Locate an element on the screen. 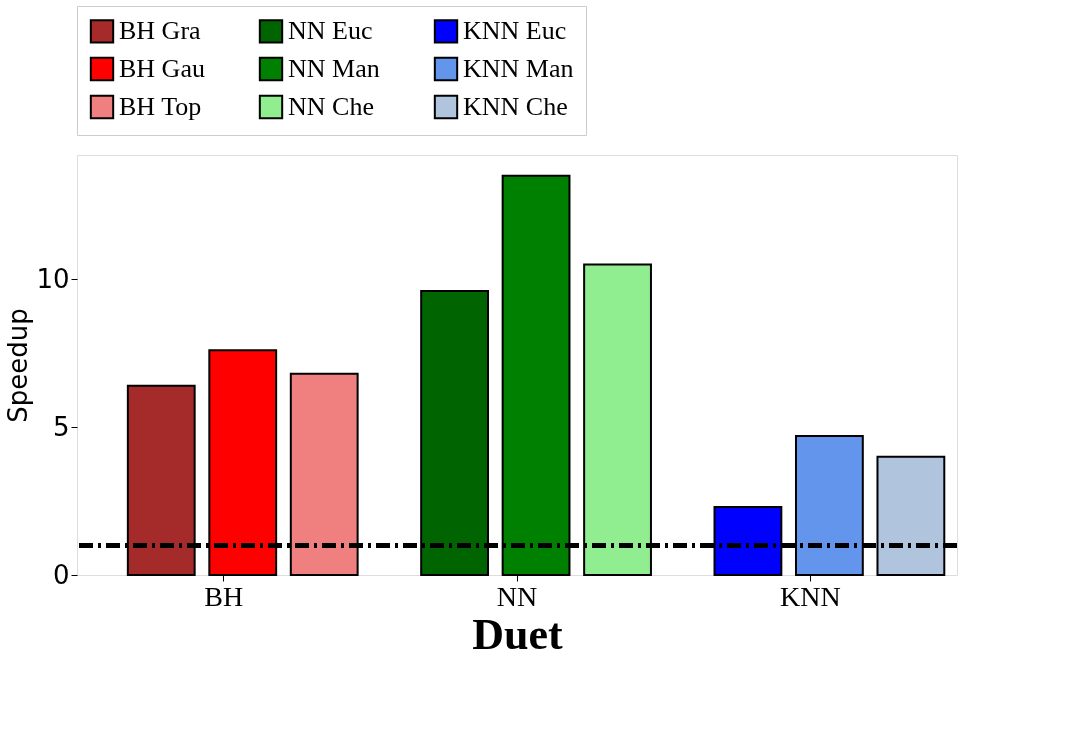 Image resolution: width=1083 pixels, height=734 pixels. legend-label: NN Man is located at coordinates (334, 68).